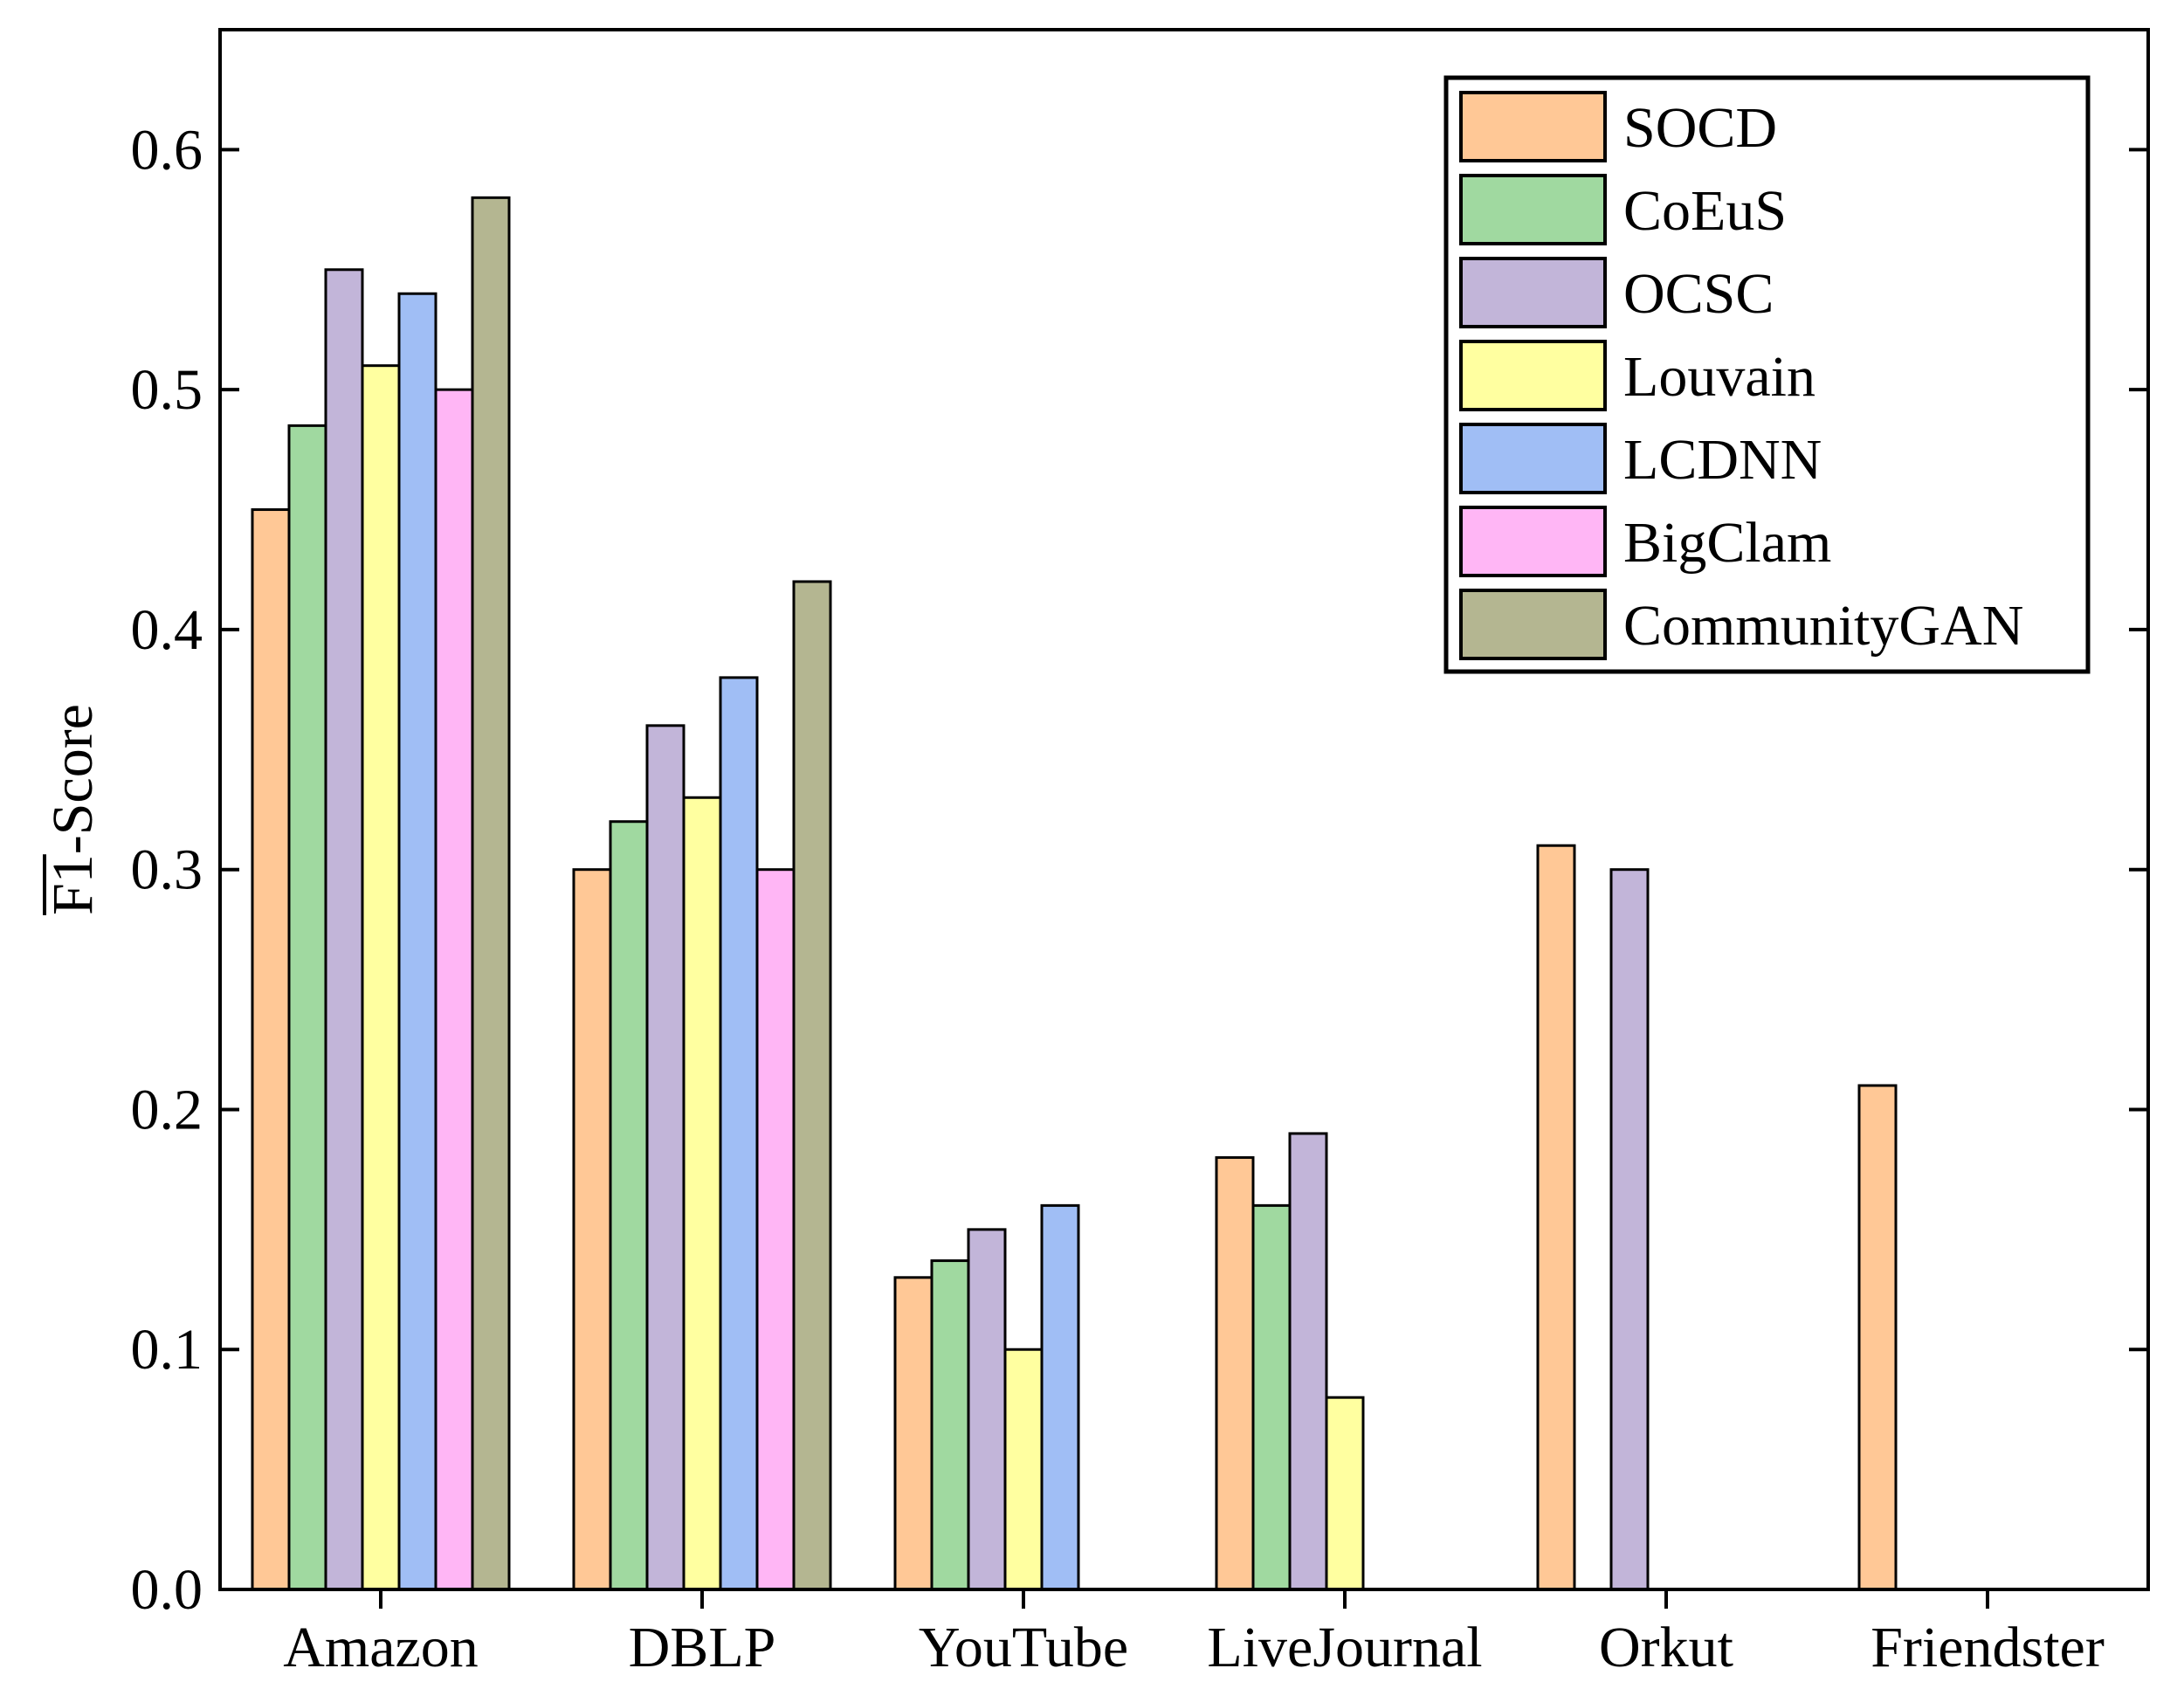 The height and width of the screenshot is (1689, 2184). Describe the element at coordinates (1877, 1337) in the screenshot. I see `bar-socd-friendster` at that location.